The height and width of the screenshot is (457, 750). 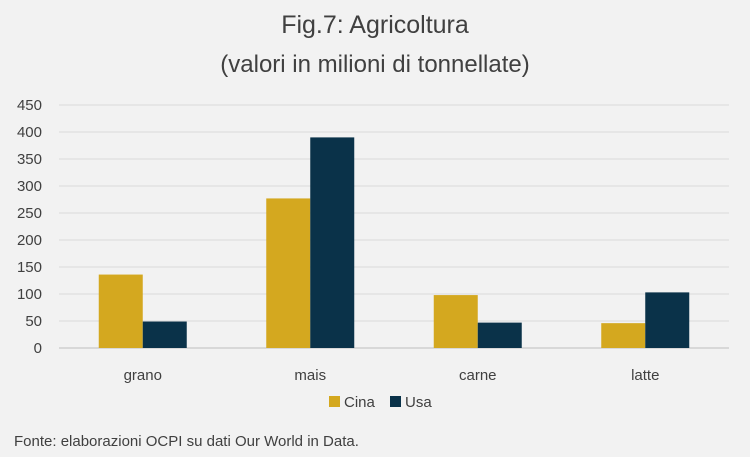 What do you see at coordinates (288, 273) in the screenshot?
I see `bar-cina-mais` at bounding box center [288, 273].